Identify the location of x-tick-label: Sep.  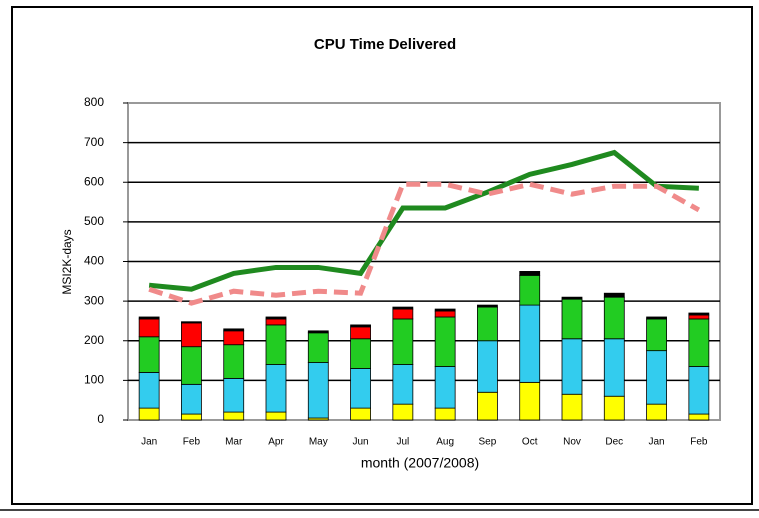
(488, 442).